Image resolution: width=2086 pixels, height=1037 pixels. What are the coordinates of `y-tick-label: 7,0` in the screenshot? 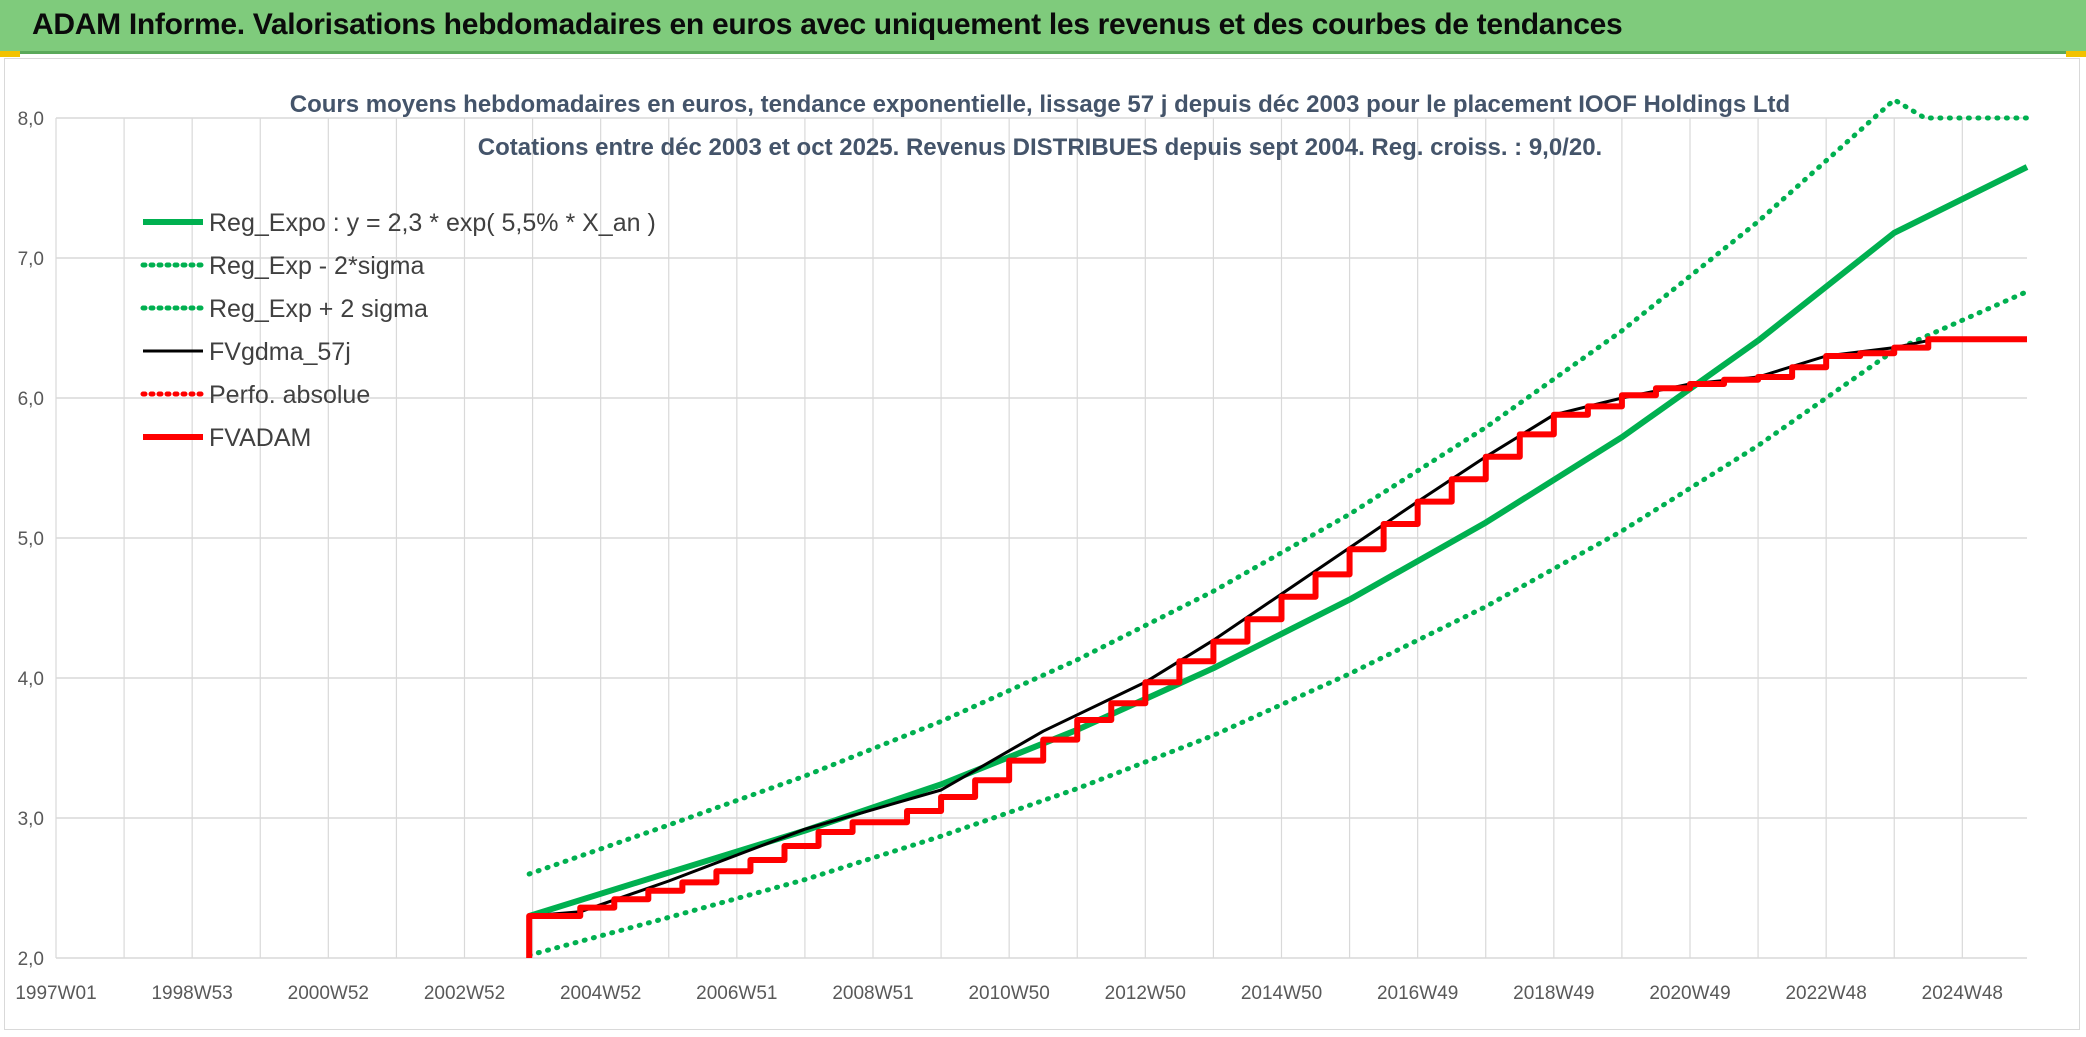 It's located at (31, 259).